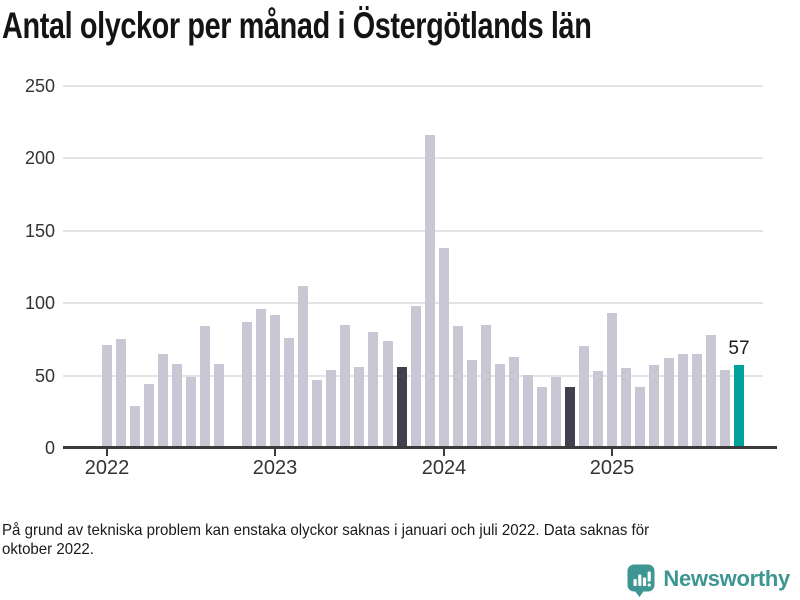 The image size is (800, 600). Describe the element at coordinates (39, 303) in the screenshot. I see `y-axis-label: 100` at that location.